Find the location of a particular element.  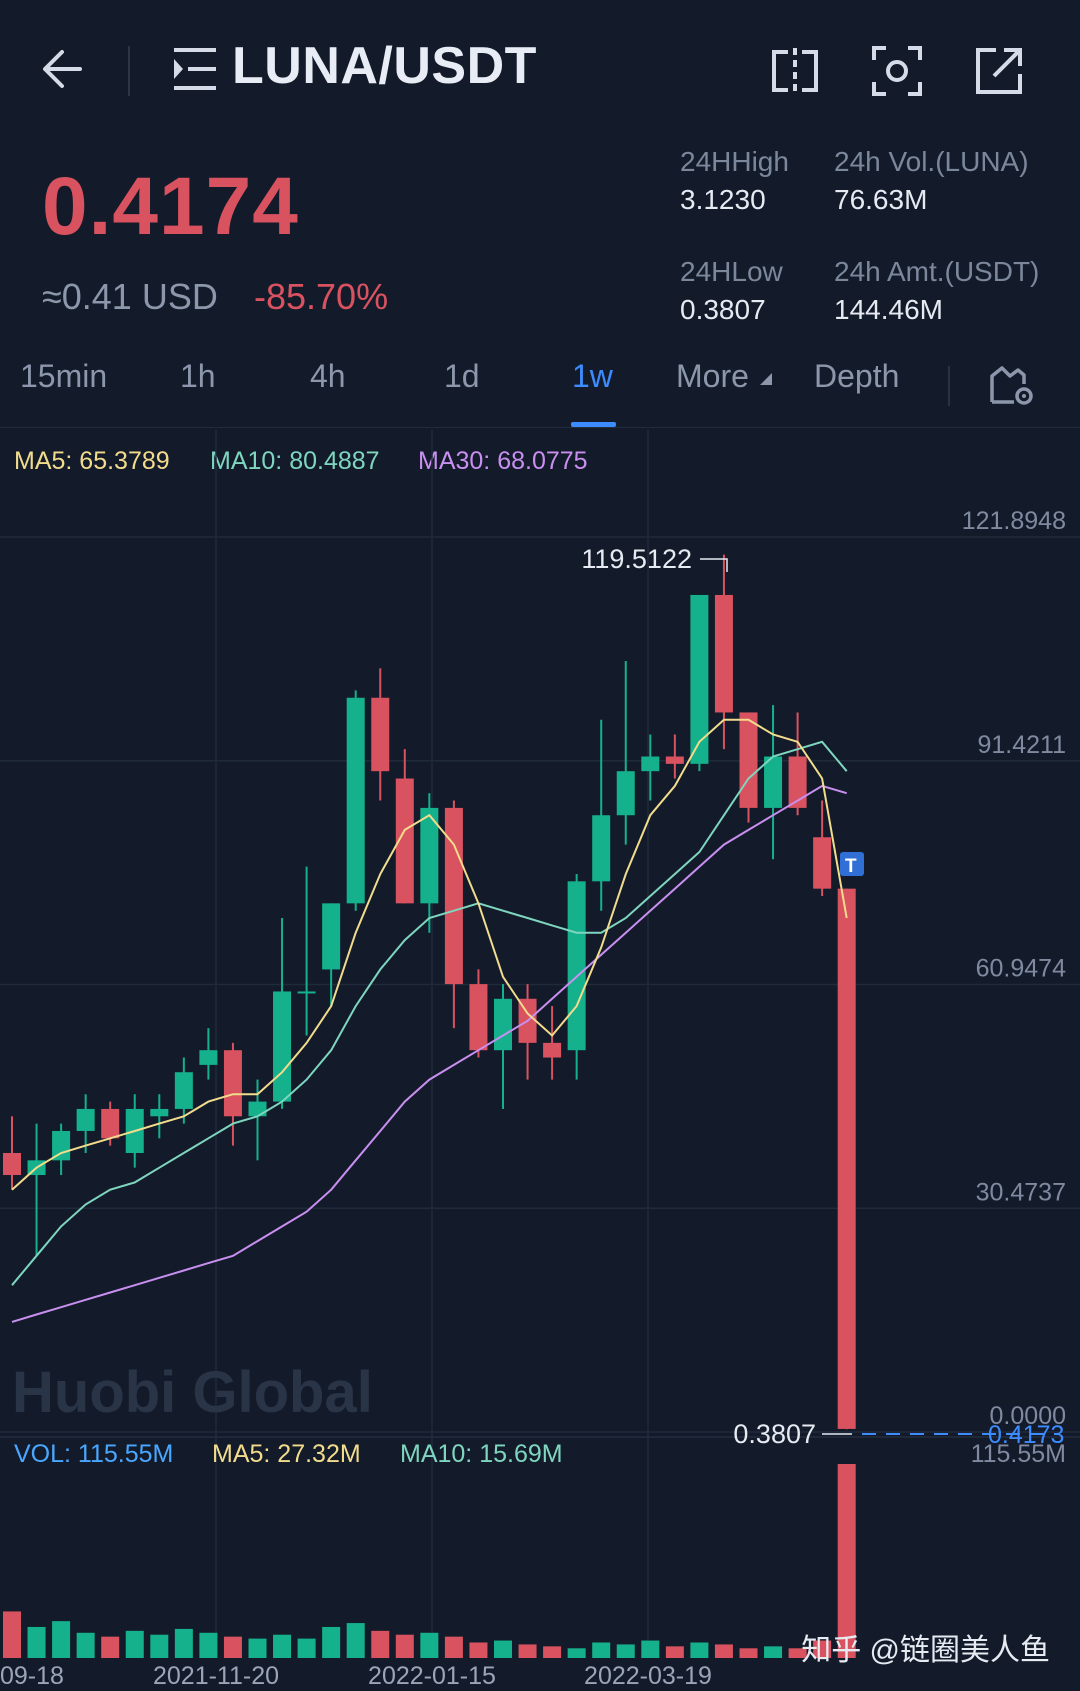

trading-pair-title: LUNA/USDT is located at coordinates (384, 66).